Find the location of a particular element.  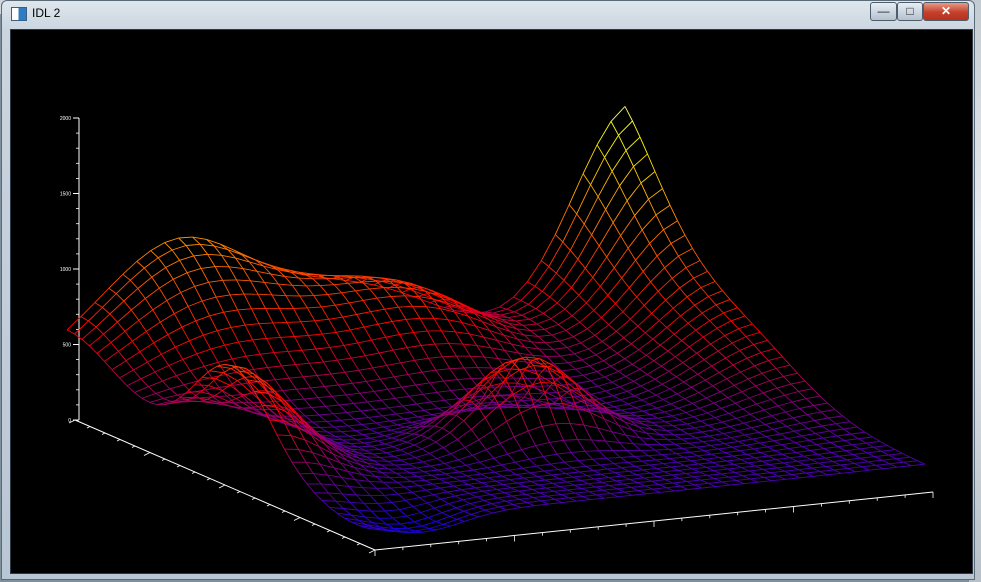

minimize-button: — is located at coordinates (883, 11).